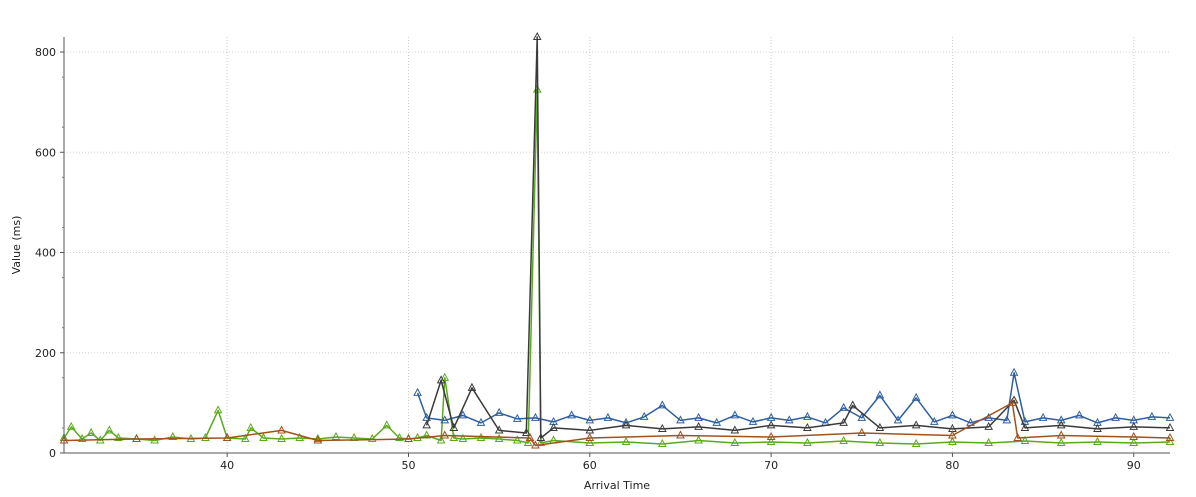 Image resolution: width=1196 pixels, height=497 pixels. Describe the element at coordinates (408, 465) in the screenshot. I see `x-tick-label: 50` at that location.